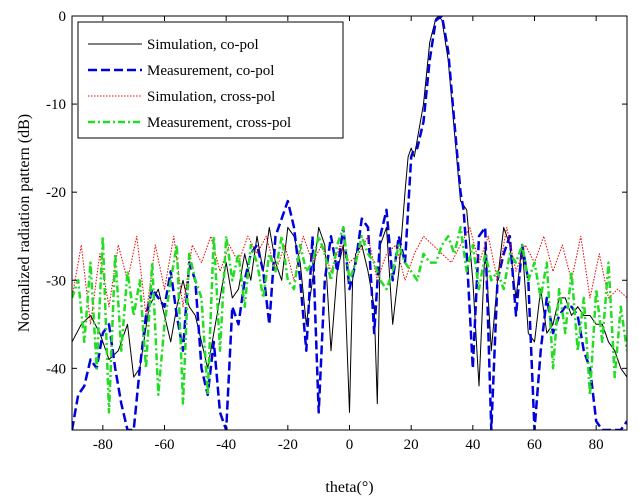  What do you see at coordinates (203, 45) in the screenshot?
I see `legend-label-1: Simulation, co-pol` at bounding box center [203, 45].